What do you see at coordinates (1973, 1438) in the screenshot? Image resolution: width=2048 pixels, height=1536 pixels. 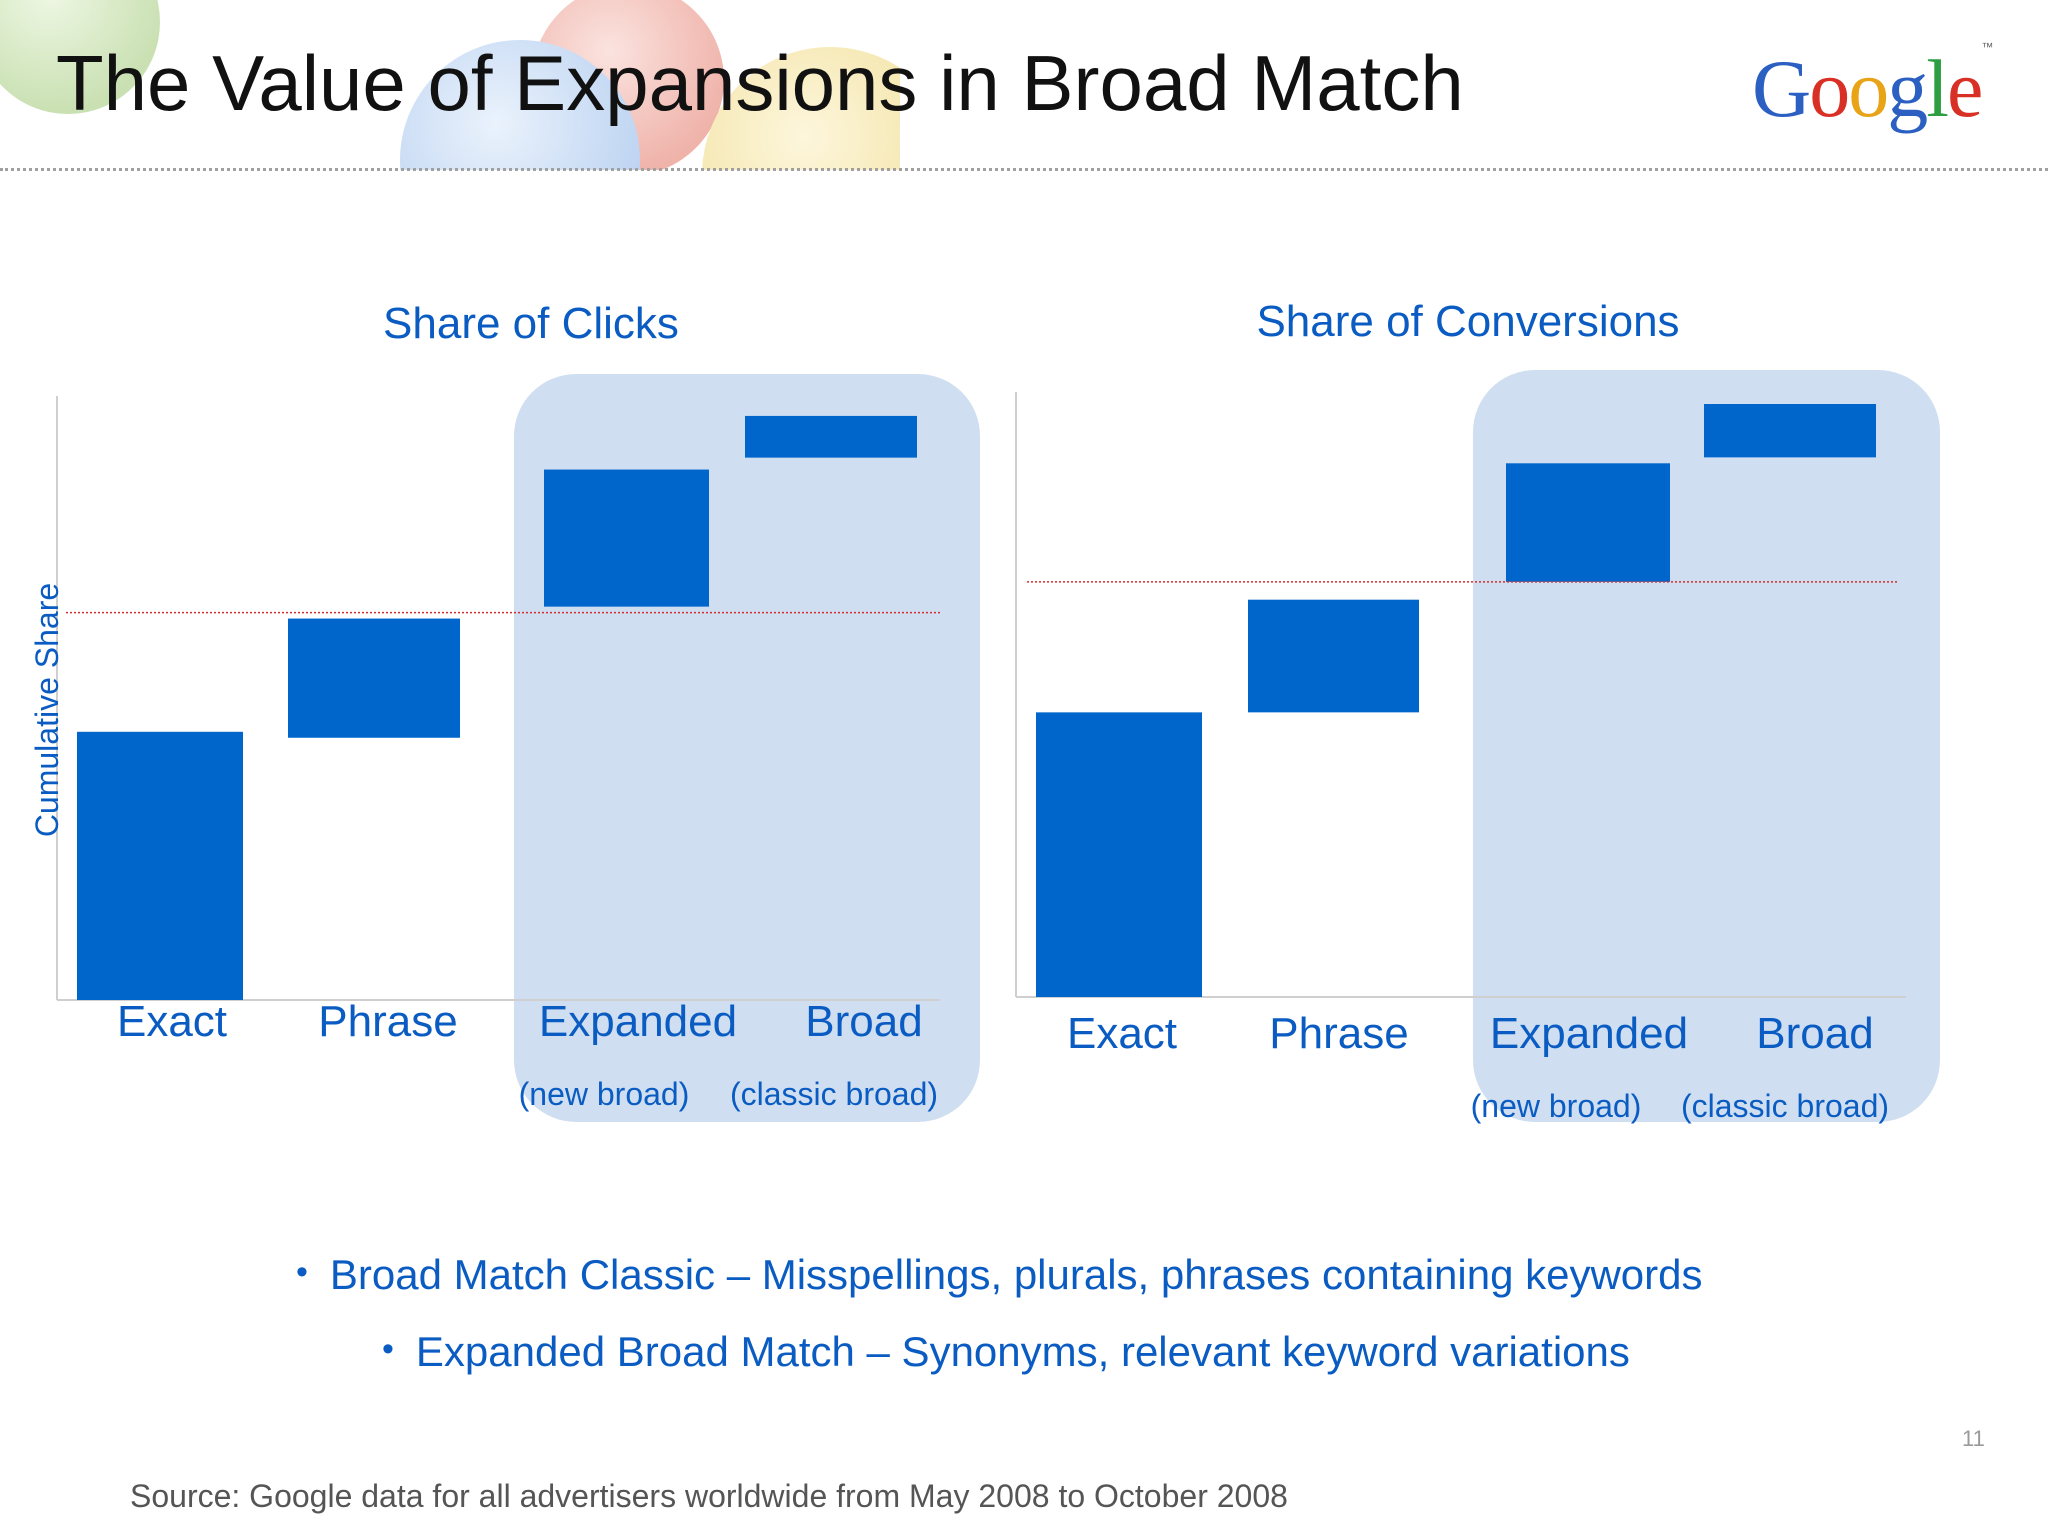 I see `page-number: 11` at bounding box center [1973, 1438].